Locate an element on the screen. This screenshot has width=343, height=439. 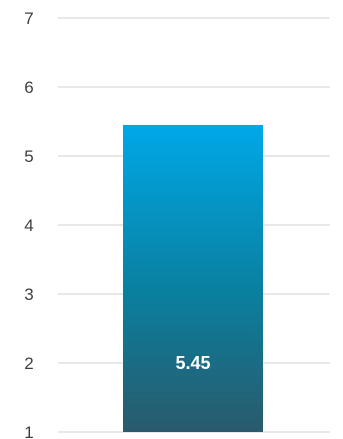
y-tick-label: 7 is located at coordinates (28, 18).